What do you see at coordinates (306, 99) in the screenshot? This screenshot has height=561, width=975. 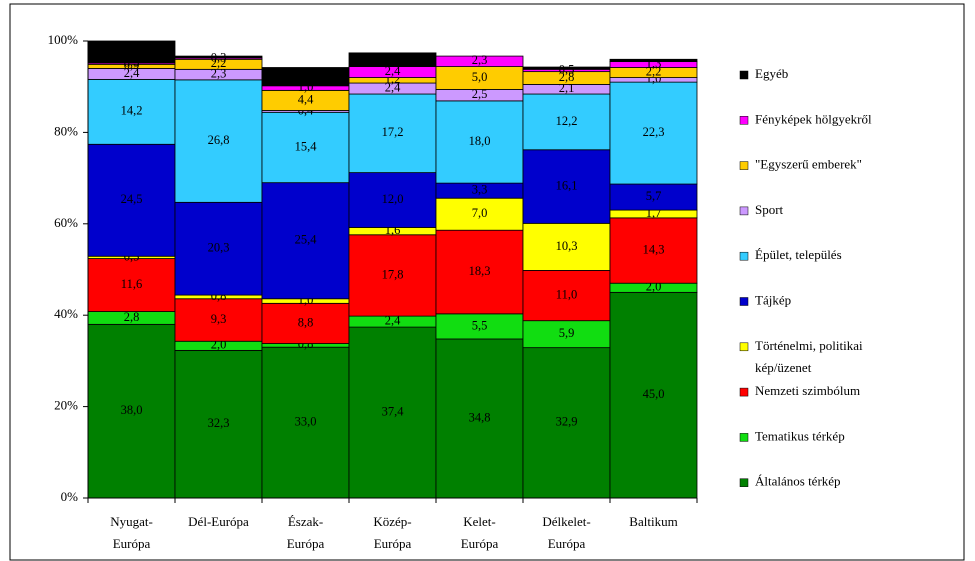 I see `data-label: 4,4` at bounding box center [306, 99].